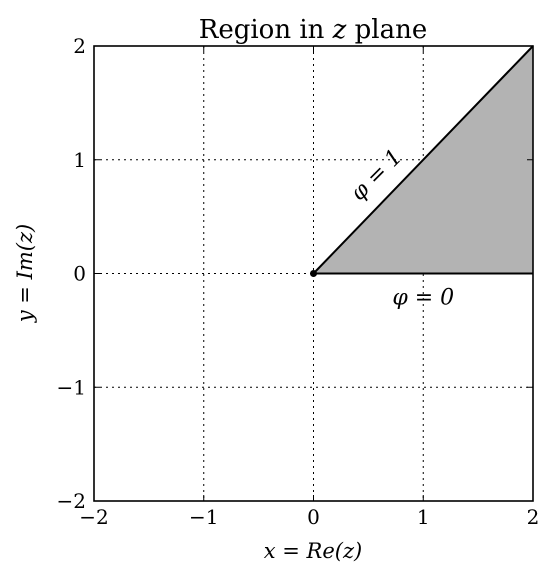  I want to click on x-axis-label: x = Re(z), so click(313, 551).